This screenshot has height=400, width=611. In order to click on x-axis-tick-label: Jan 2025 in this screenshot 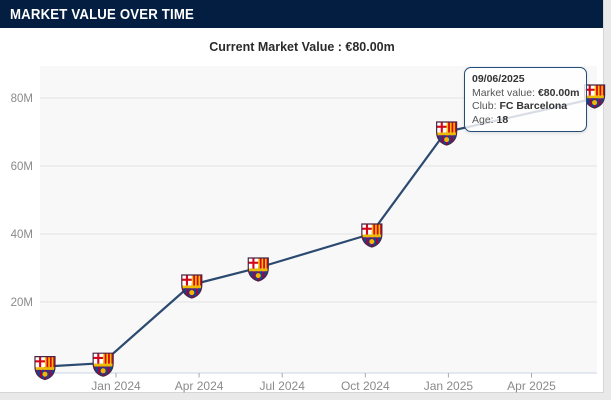, I will do `click(449, 386)`.